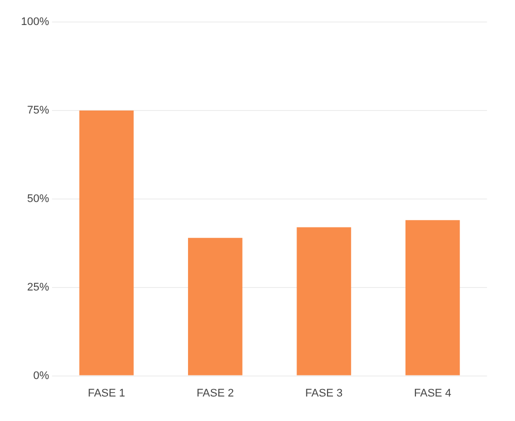 This screenshot has height=421, width=515. What do you see at coordinates (215, 393) in the screenshot?
I see `x-tick-label: FASE 2` at bounding box center [215, 393].